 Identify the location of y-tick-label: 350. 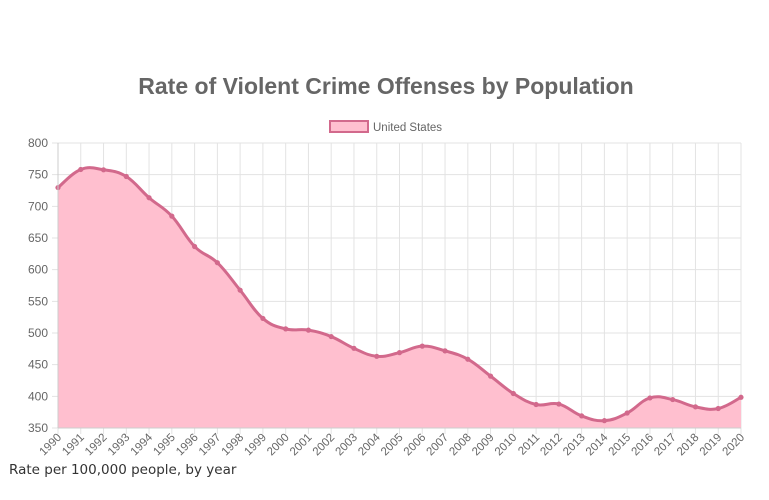
(38, 428).